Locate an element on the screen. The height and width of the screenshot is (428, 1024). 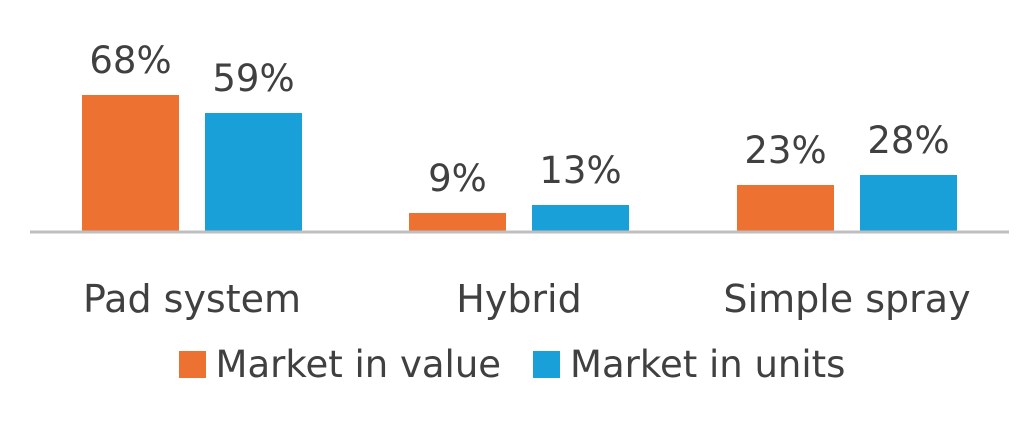
data-label: 23% is located at coordinates (785, 150).